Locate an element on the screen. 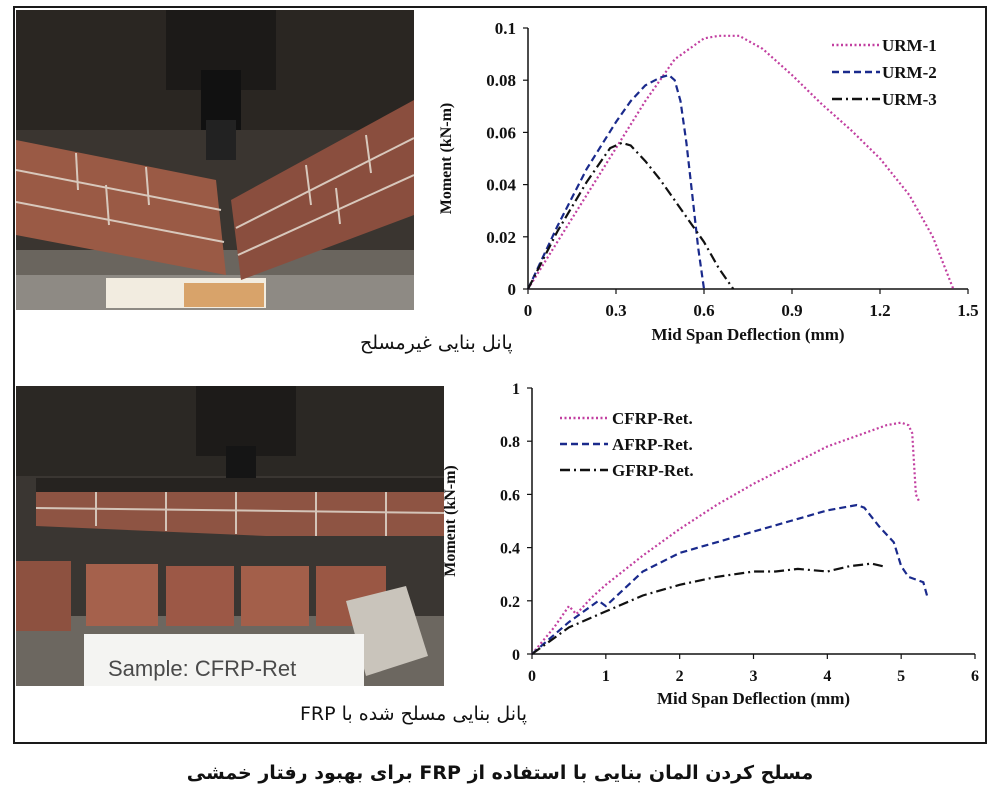 The width and height of the screenshot is (1000, 807). y-tick-label: 0.8 is located at coordinates (510, 442).